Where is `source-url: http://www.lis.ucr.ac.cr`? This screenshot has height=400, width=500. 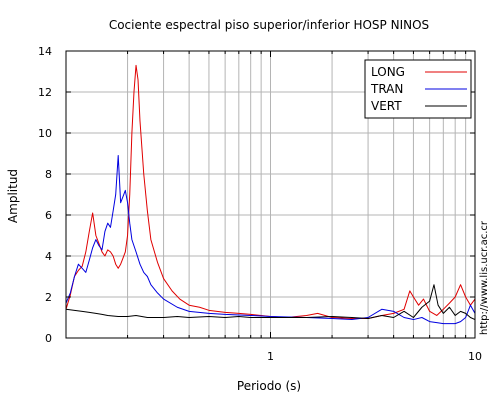 source-url: http://www.lis.ucr.ac.cr is located at coordinates (484, 277).